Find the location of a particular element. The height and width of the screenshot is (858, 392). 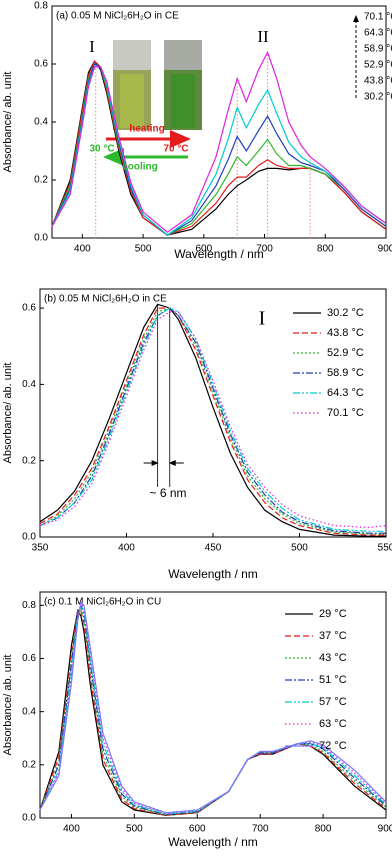

annotation: cooling is located at coordinates (140, 167).